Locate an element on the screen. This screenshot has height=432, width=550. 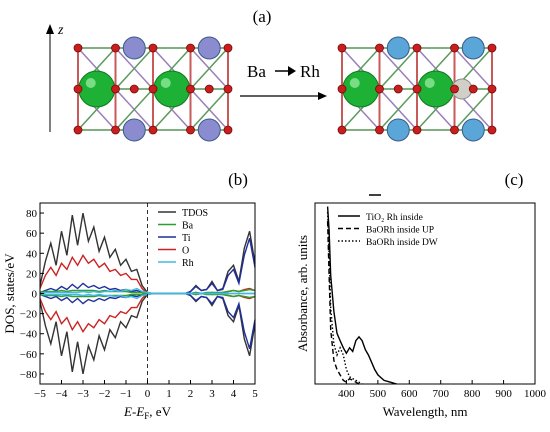
transition-small-arrowhead is located at coordinates (292, 71).